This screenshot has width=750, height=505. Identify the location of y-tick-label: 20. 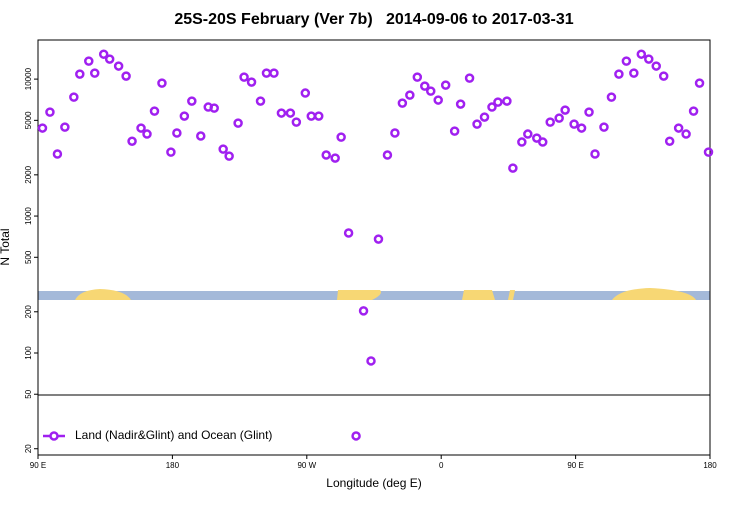
(28, 448).